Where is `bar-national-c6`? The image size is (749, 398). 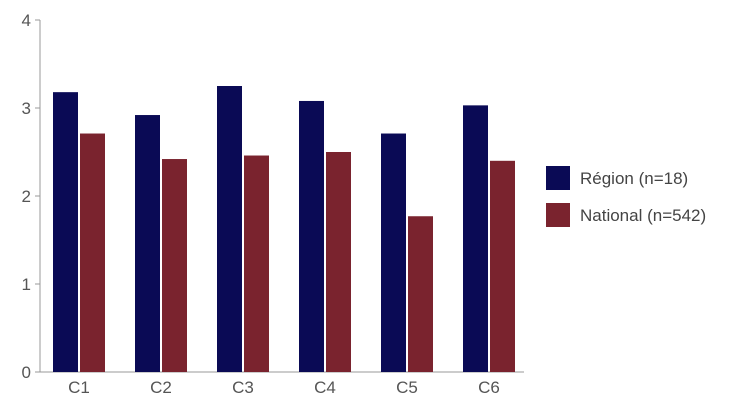 bar-national-c6 is located at coordinates (502, 266).